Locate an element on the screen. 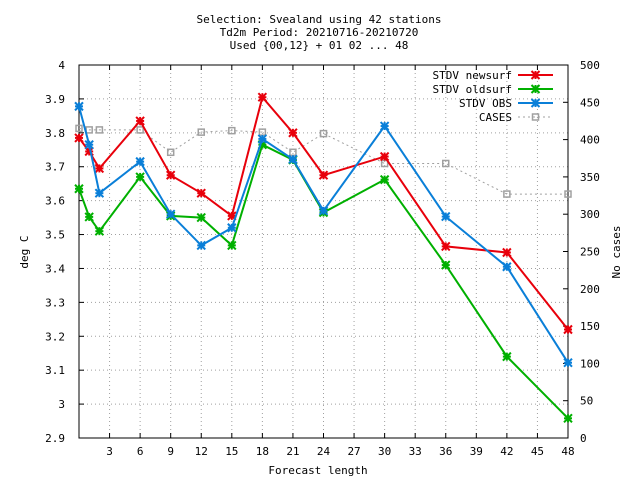  x-tick-label: 42 is located at coordinates (506, 451).